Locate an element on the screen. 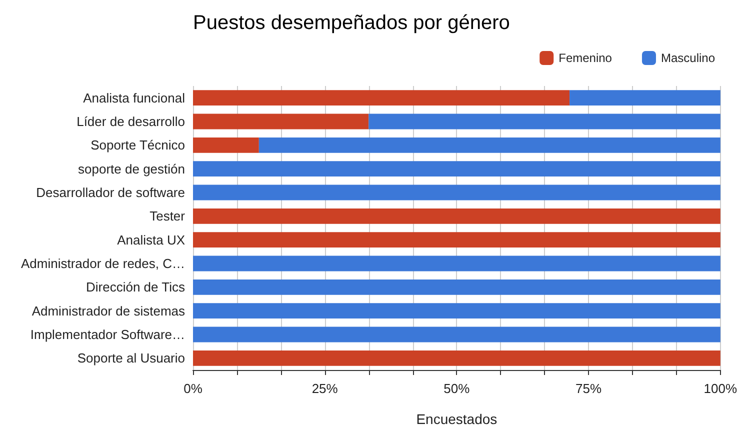 The image size is (740, 440). x-tick-label: 100% is located at coordinates (721, 388).